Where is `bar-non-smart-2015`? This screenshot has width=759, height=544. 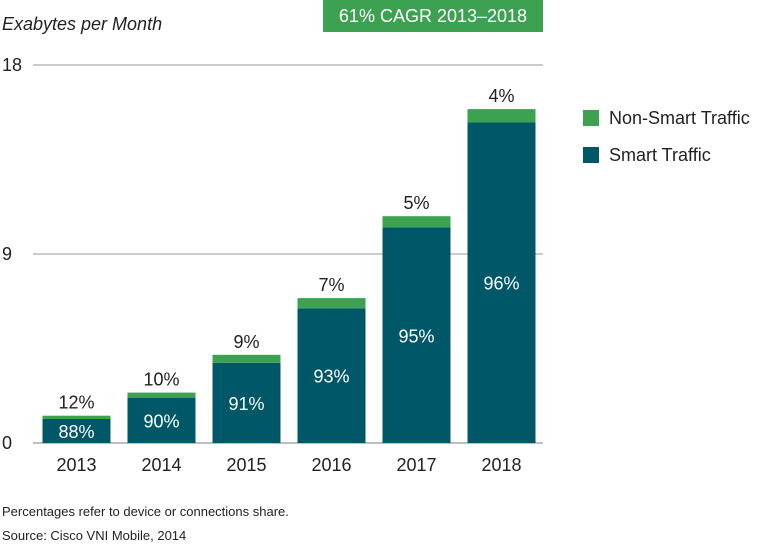
bar-non-smart-2015 is located at coordinates (246, 358).